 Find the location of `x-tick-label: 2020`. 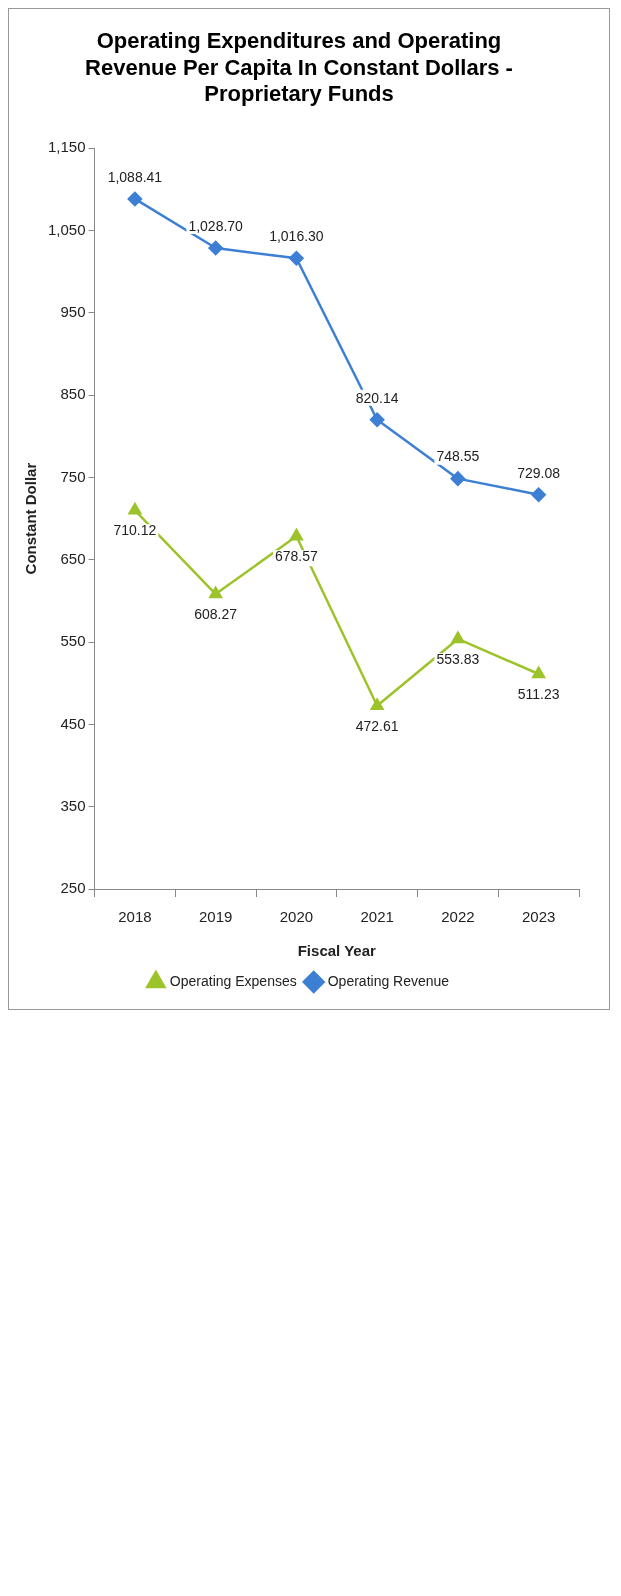

x-tick-label: 2020 is located at coordinates (296, 917).